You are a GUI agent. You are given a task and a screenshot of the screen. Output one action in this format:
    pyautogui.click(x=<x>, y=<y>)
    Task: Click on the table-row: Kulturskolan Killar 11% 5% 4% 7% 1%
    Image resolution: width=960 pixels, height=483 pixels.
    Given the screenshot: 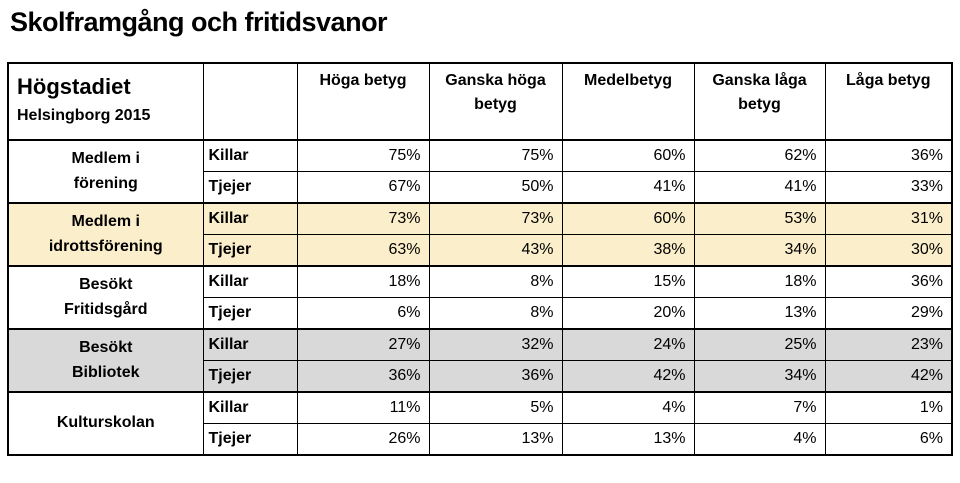 What is the action you would take?
    pyautogui.click(x=480, y=423)
    